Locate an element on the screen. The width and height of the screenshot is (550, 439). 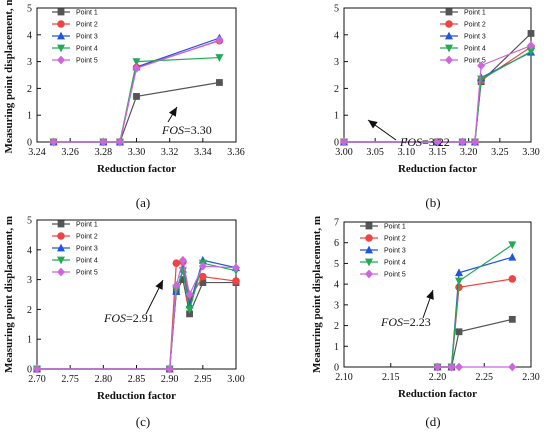
x-tick-label: 3.36 is located at coordinates (236, 152).